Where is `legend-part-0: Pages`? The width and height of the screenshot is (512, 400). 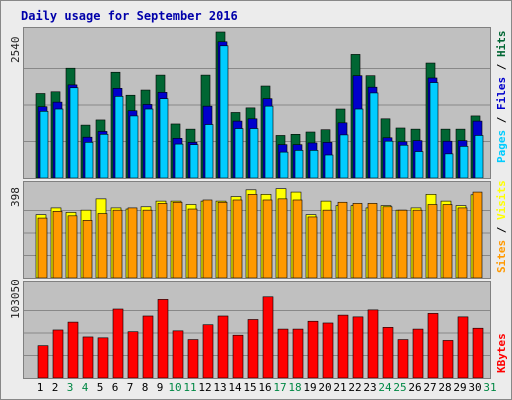 legend-part-0: Pages is located at coordinates (501, 146).